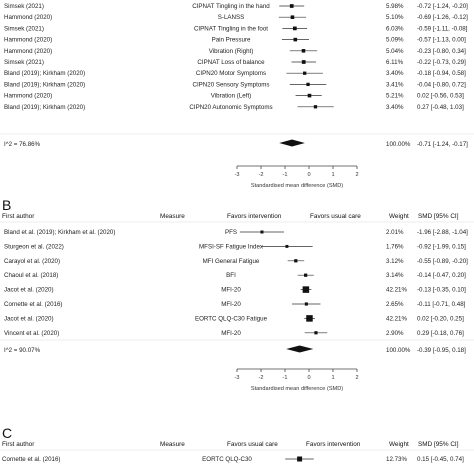 This screenshot has width=474, height=474. I want to click on row-measure: Vibration (Right), so click(231, 51).